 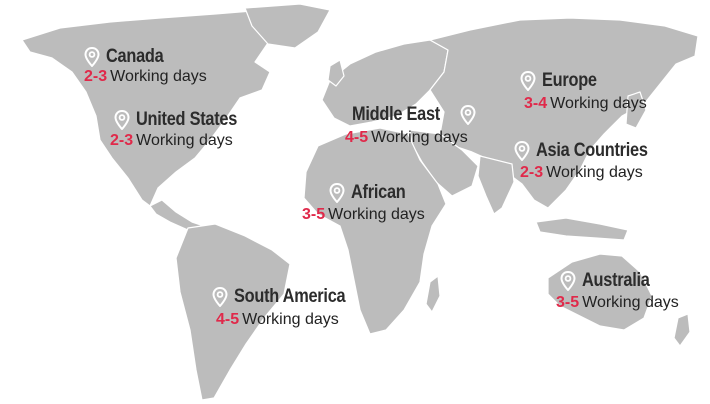 I want to click on region-name: South America, so click(x=290, y=296).